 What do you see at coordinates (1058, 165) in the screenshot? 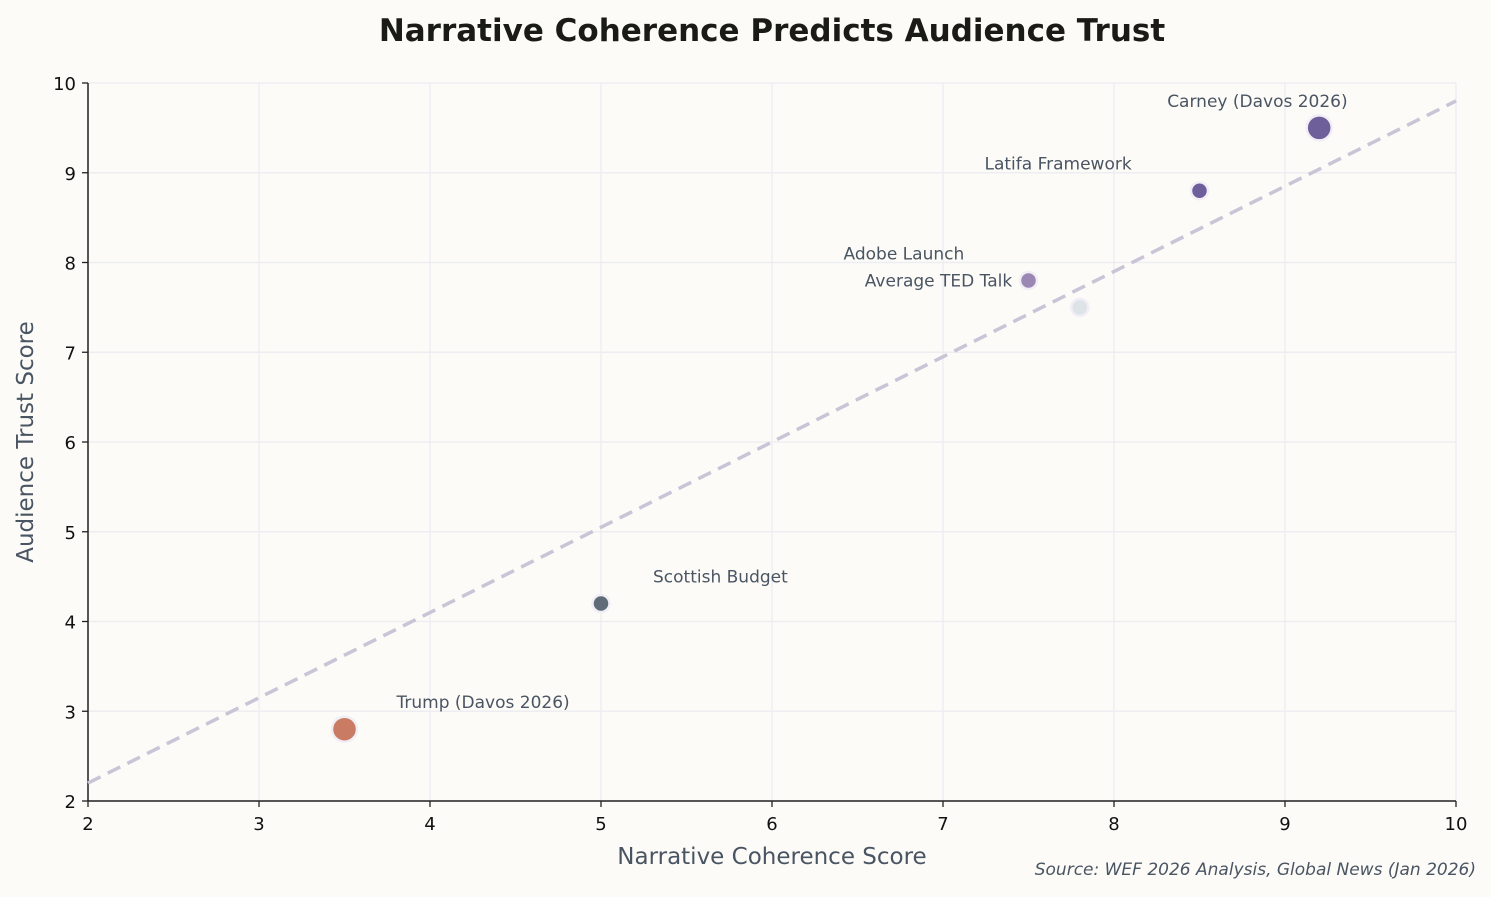
I see `point-label: Latifa Framework` at bounding box center [1058, 165].